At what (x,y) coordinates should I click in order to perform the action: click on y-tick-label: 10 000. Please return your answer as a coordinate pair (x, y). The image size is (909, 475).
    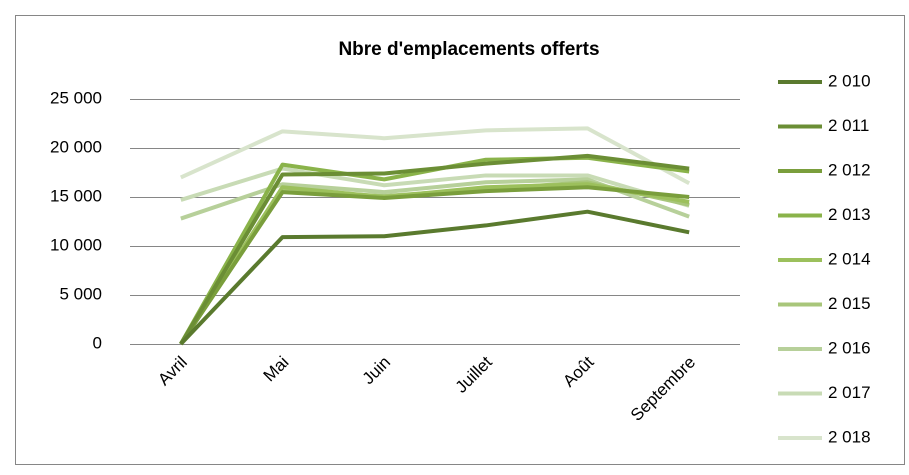
    Looking at the image, I should click on (76, 244).